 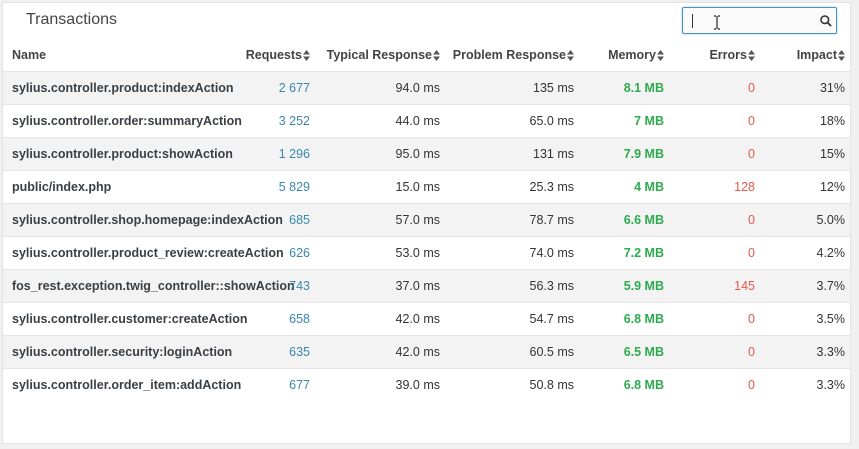 I want to click on cell-problem-response: 74.0 ms, so click(x=516, y=252).